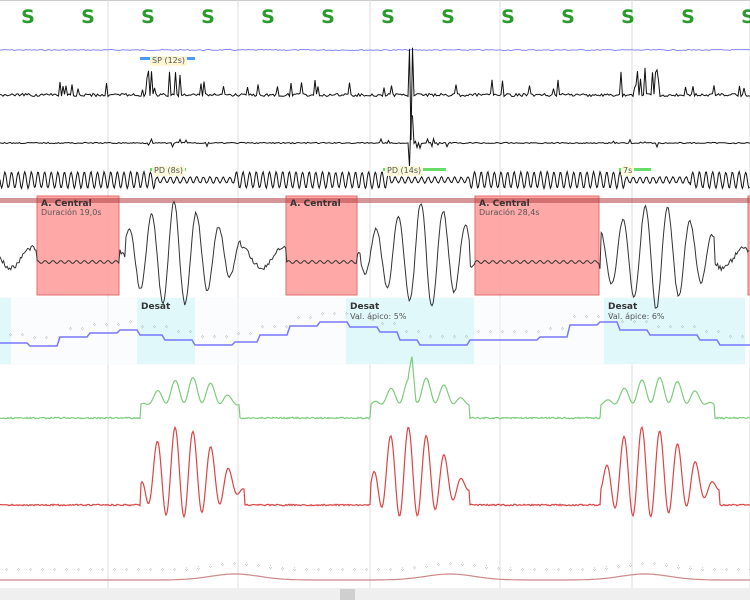 This screenshot has width=750, height=600. Describe the element at coordinates (347, 594) in the screenshot. I see `scrollbar-thumb` at that location.